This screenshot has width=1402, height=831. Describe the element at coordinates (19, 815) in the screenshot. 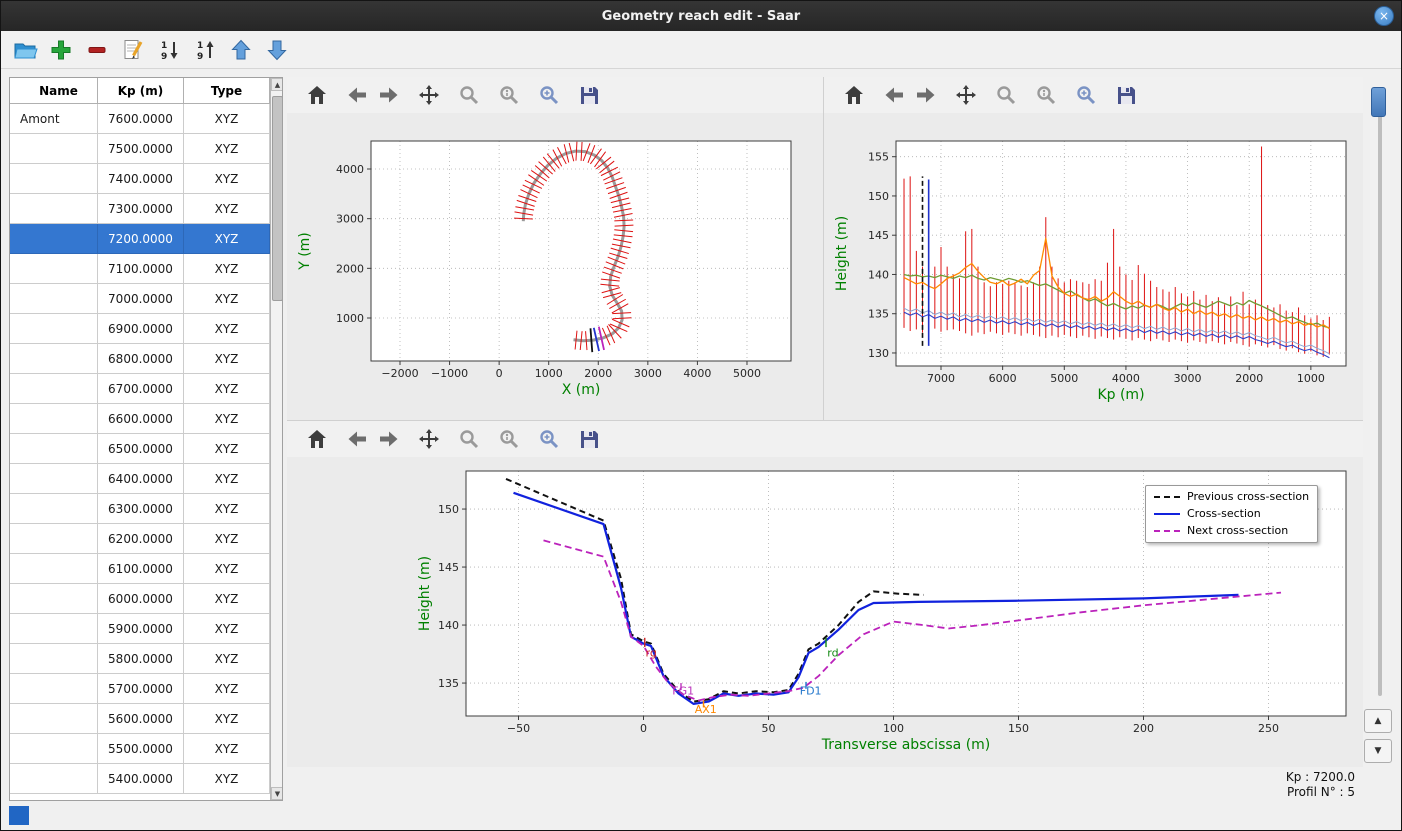

I see `corner-swatch` at that location.